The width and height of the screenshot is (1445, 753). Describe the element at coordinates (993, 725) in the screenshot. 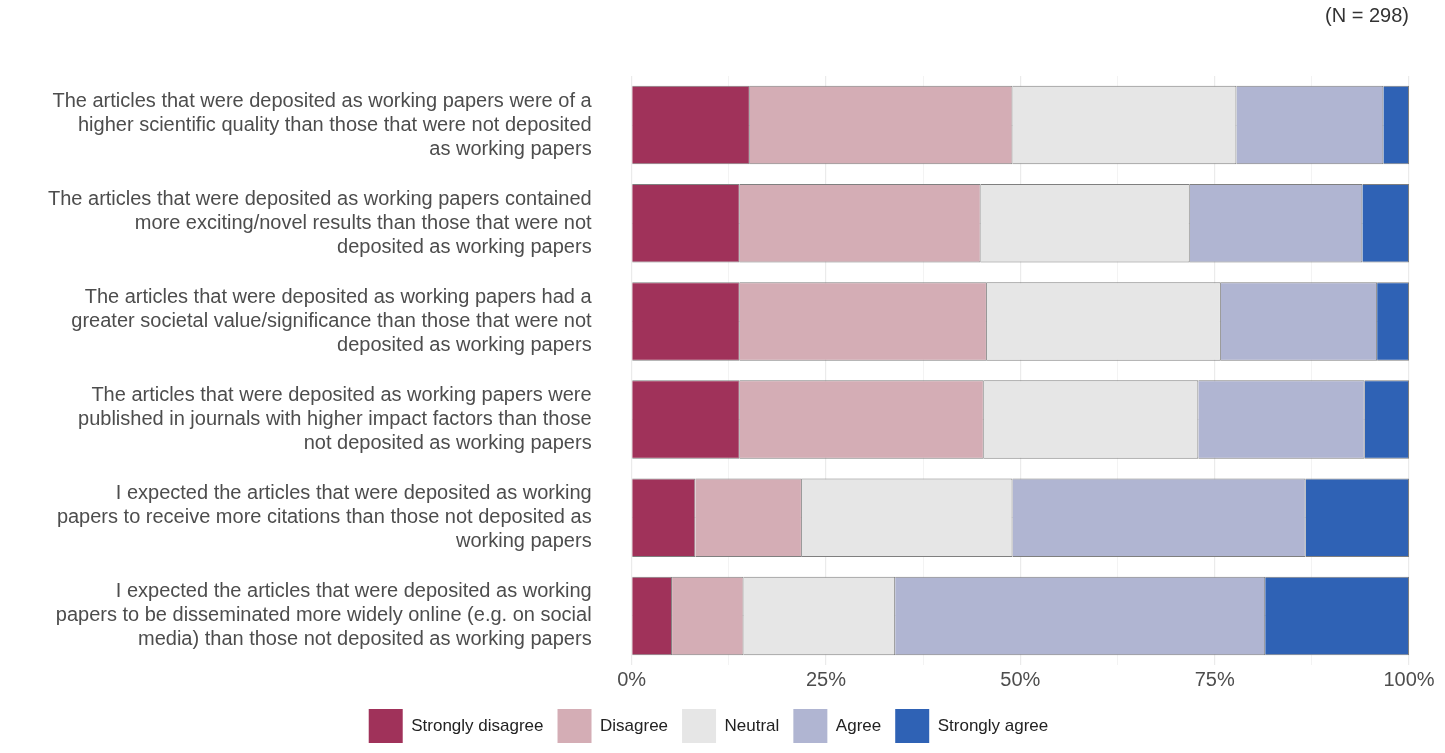

I see `legend-label: Strongly agree` at that location.